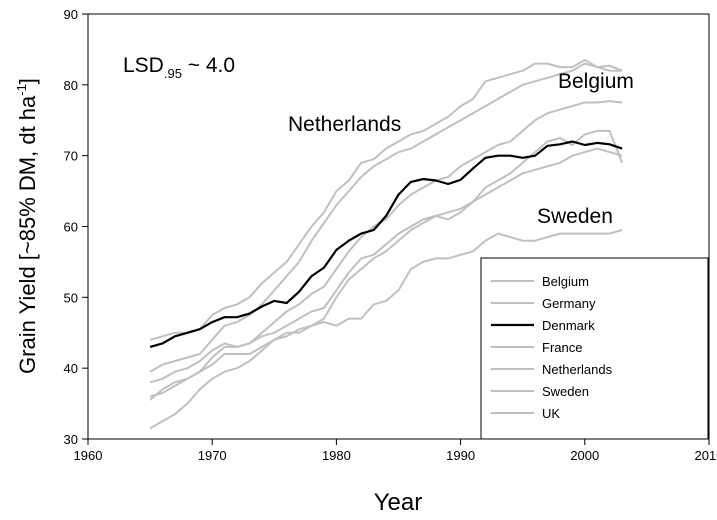 This screenshot has width=717, height=520. I want to click on x-tick-label: 1970, so click(212, 455).